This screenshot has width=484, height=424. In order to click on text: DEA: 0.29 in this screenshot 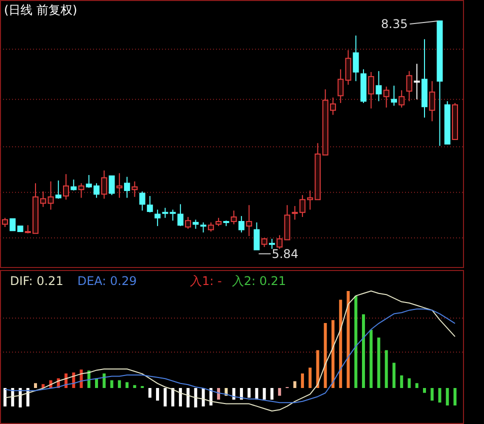, I will do `click(107, 281)`.